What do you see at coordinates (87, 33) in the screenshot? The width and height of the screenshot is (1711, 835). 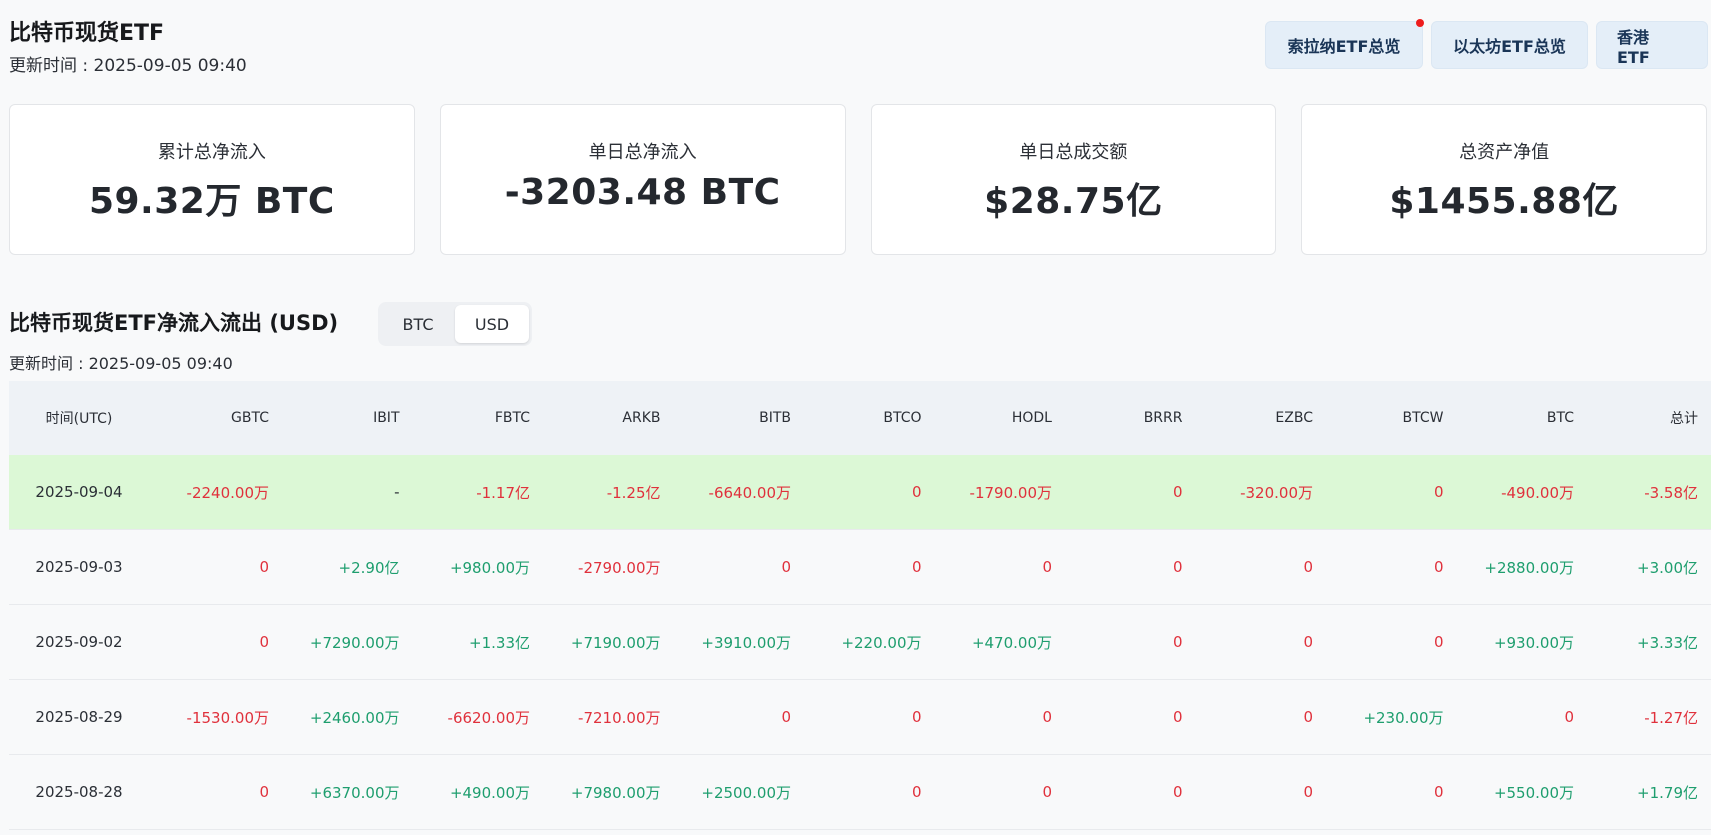 I see `page-title: 比特币现货ETF` at bounding box center [87, 33].